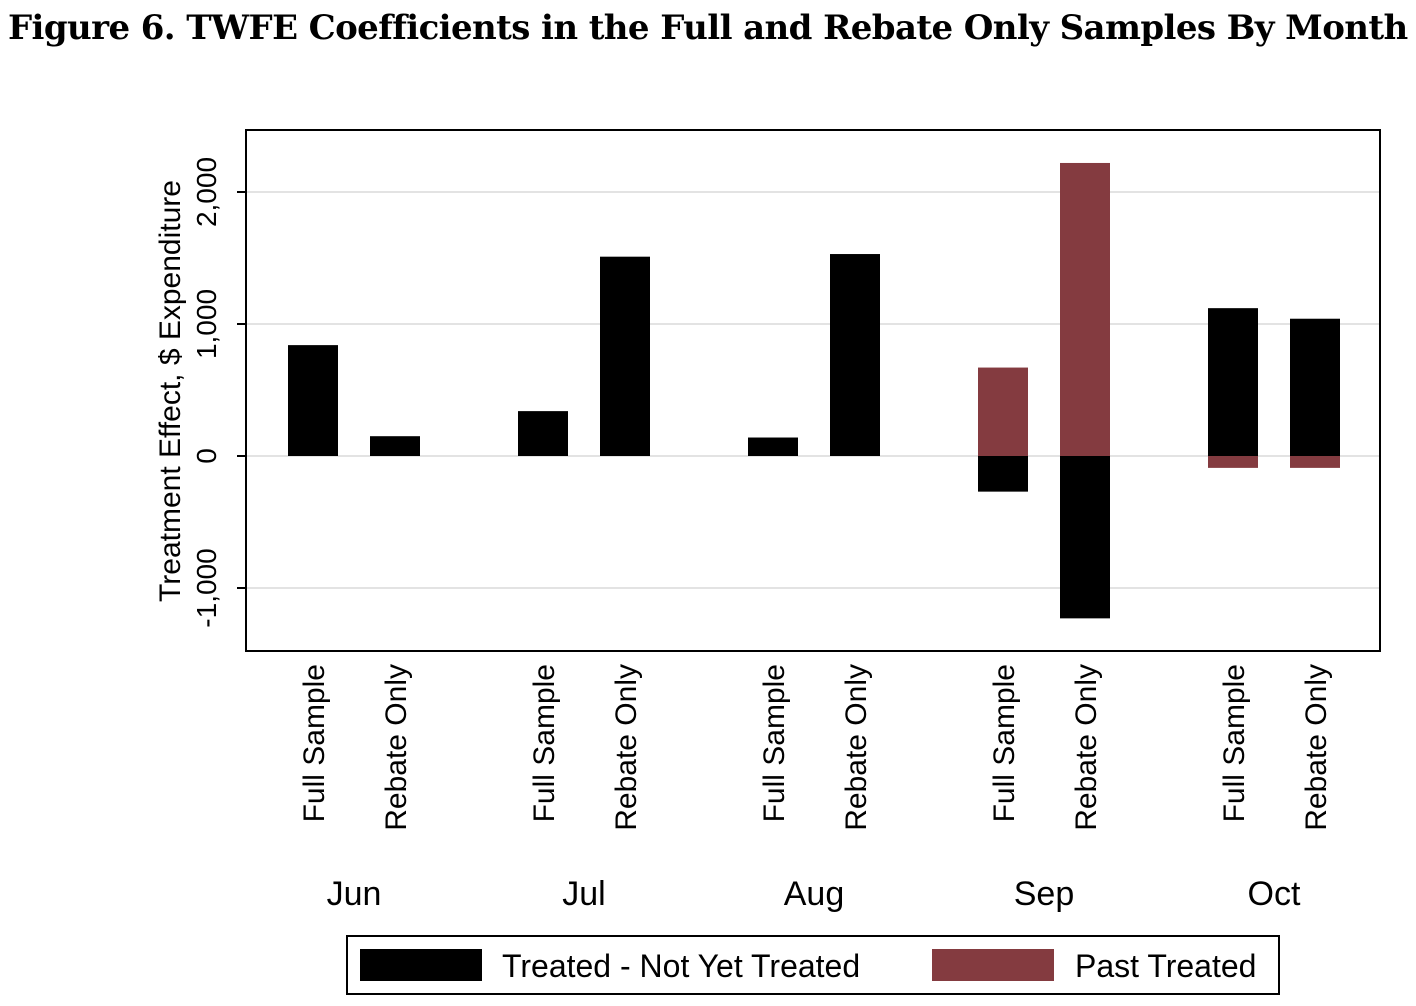 The width and height of the screenshot is (1416, 1006). What do you see at coordinates (1044, 894) in the screenshot?
I see `month-label: Sep` at bounding box center [1044, 894].